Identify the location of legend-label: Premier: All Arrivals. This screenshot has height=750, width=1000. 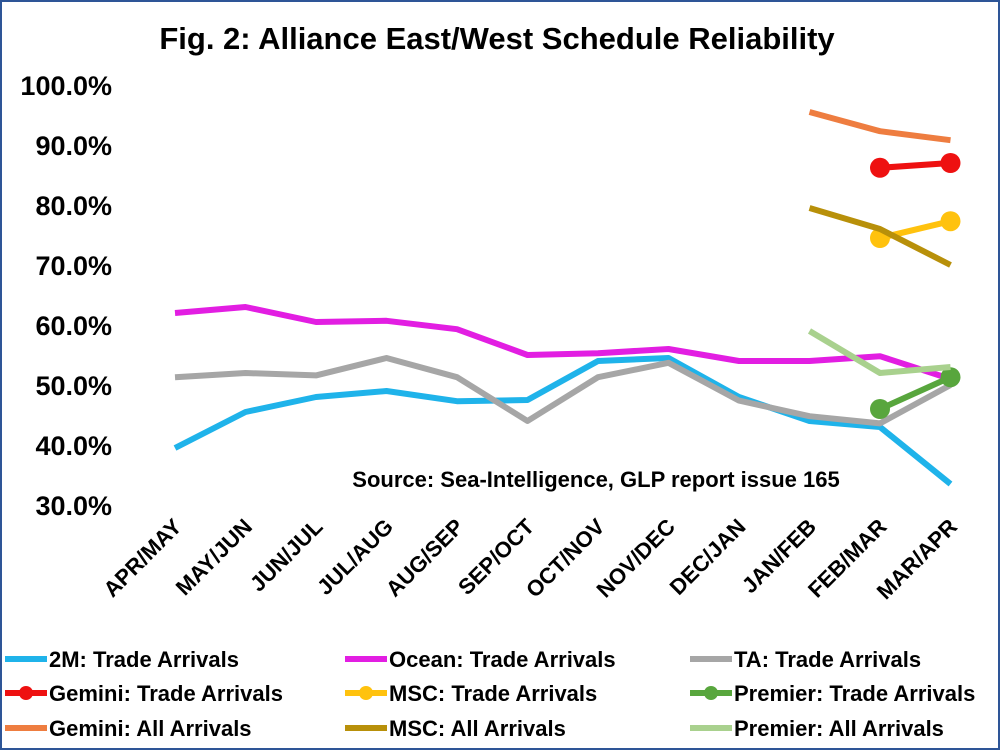
(839, 728).